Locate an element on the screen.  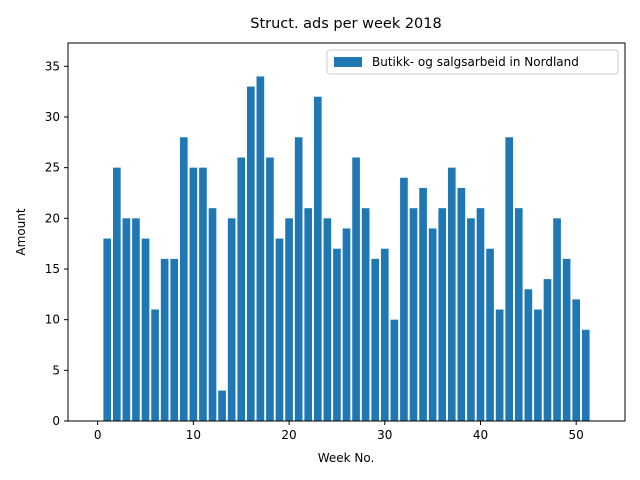
x-tick-label: 30 is located at coordinates (384, 435).